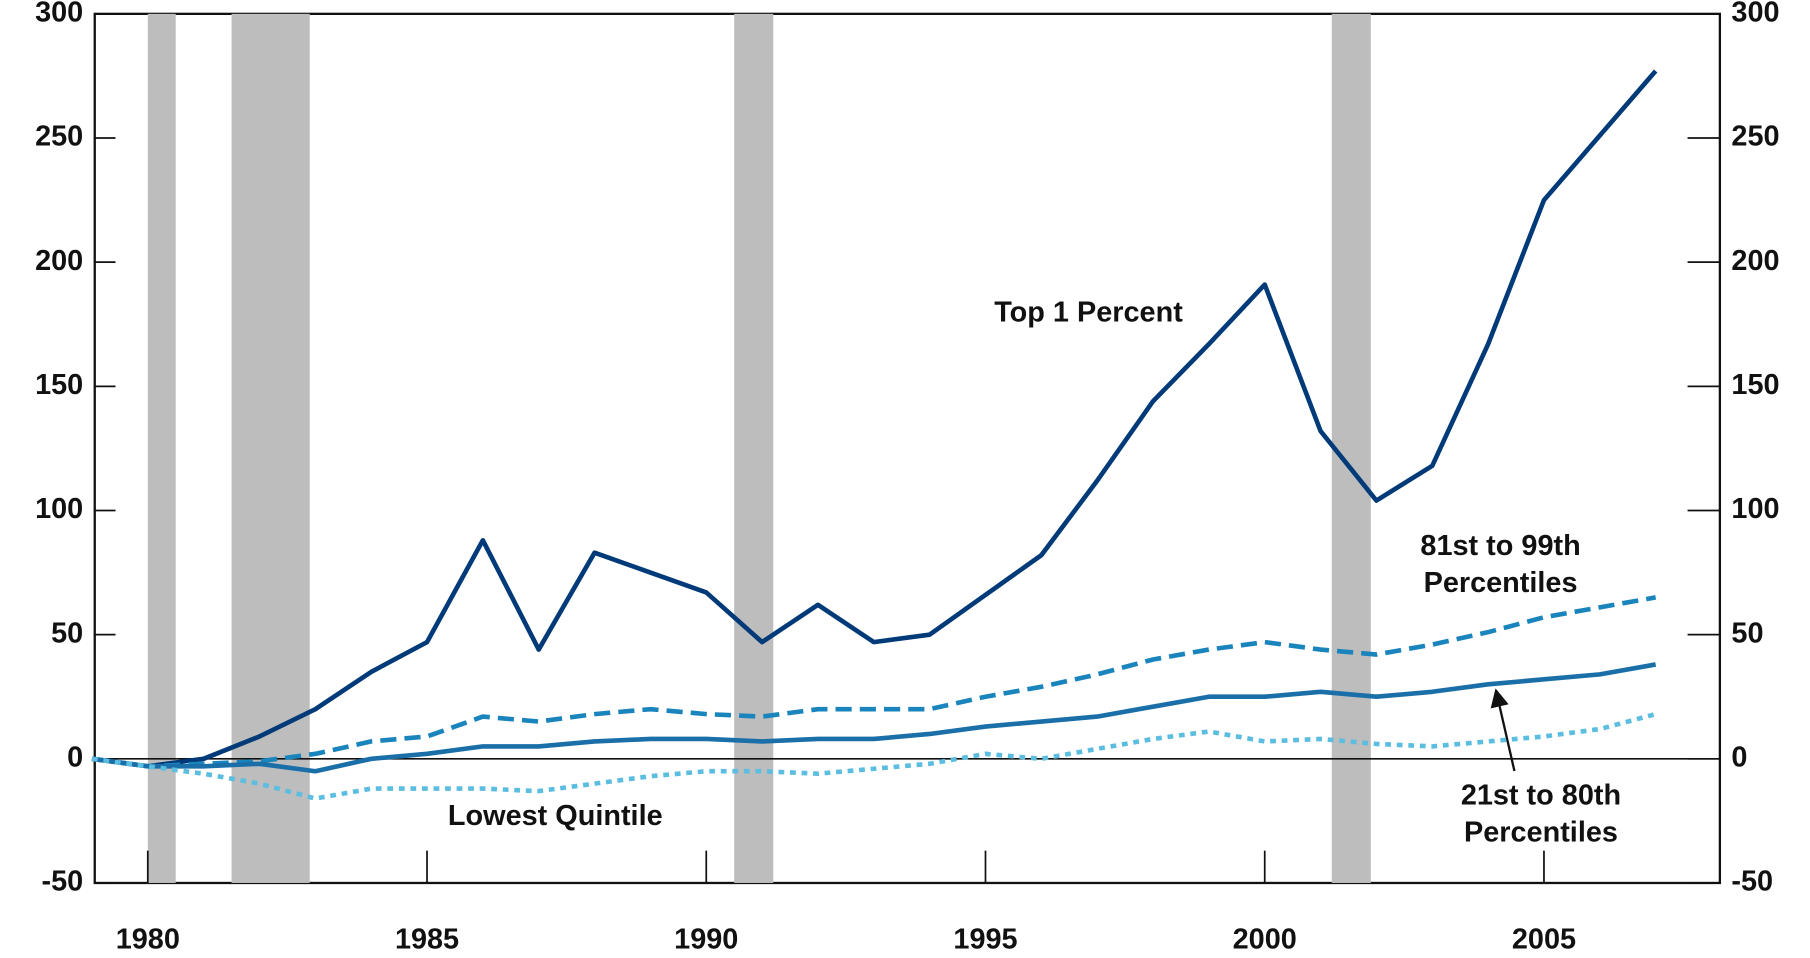 The height and width of the screenshot is (958, 1810). Describe the element at coordinates (1500, 564) in the screenshot. I see `series-label: 81st to 99th Percentiles` at that location.